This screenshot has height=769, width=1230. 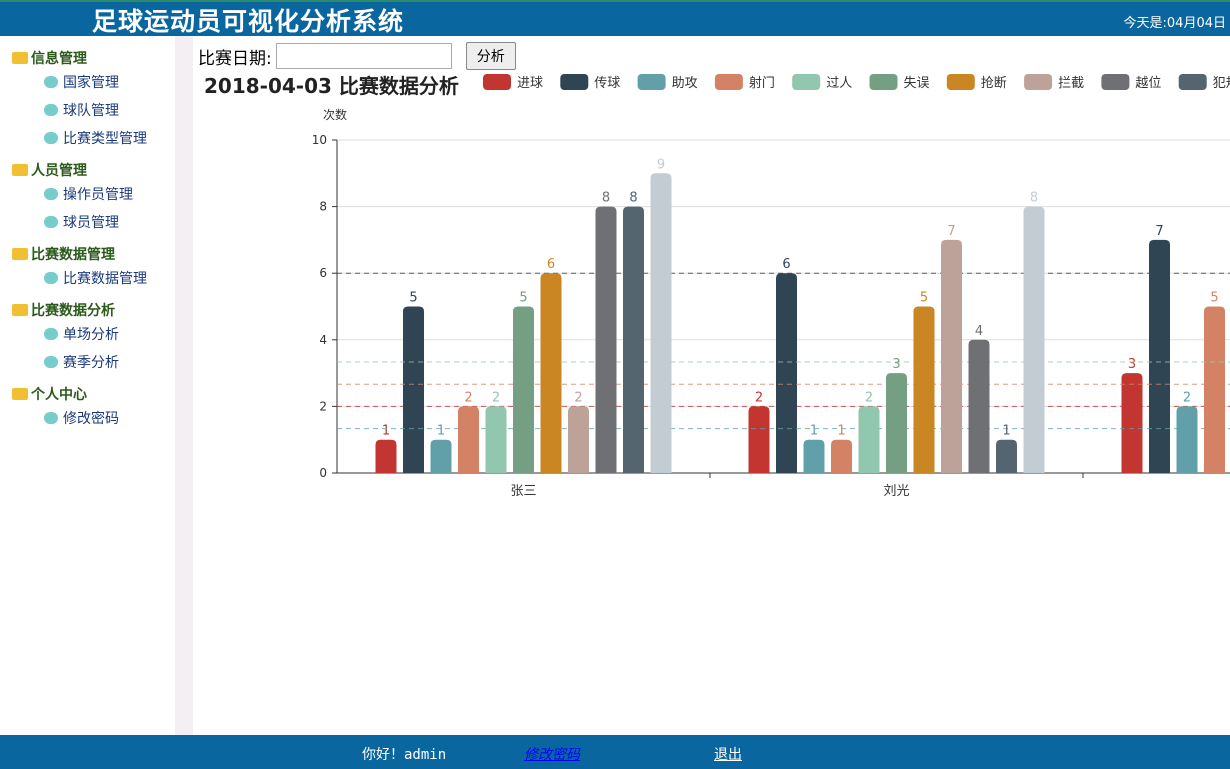 I want to click on legend-label: 过人, so click(x=839, y=83).